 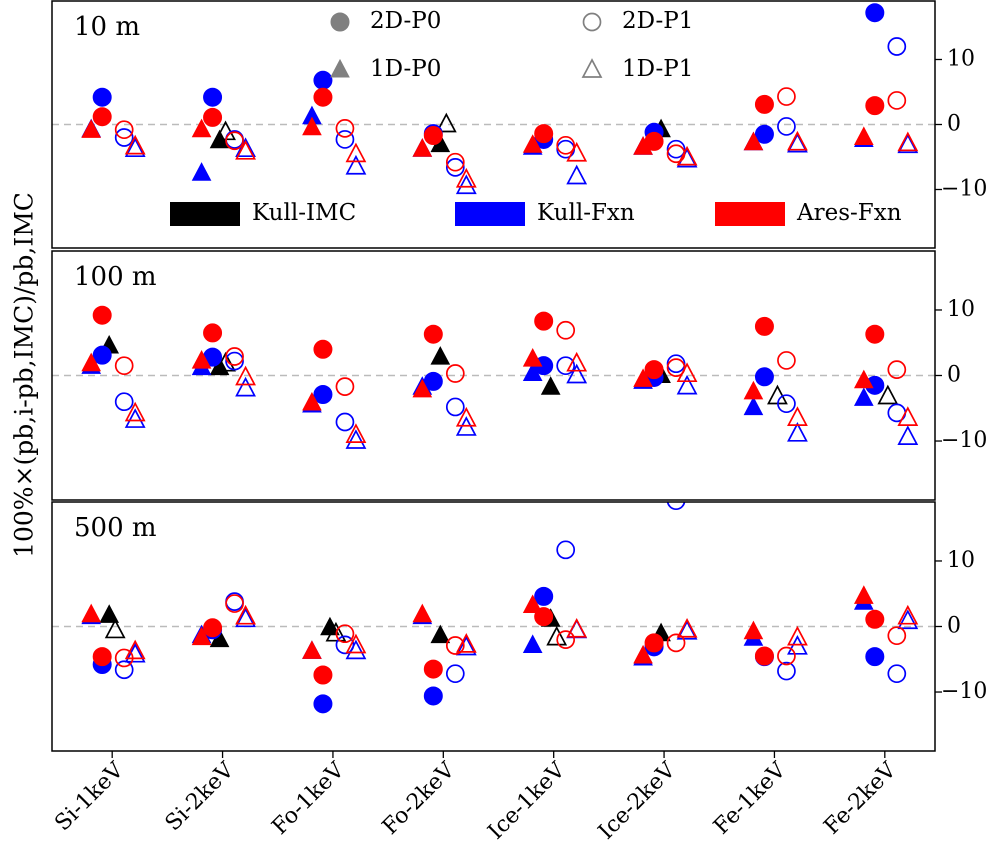 I want to click on legend-label: 2D-P1, so click(x=657, y=21).